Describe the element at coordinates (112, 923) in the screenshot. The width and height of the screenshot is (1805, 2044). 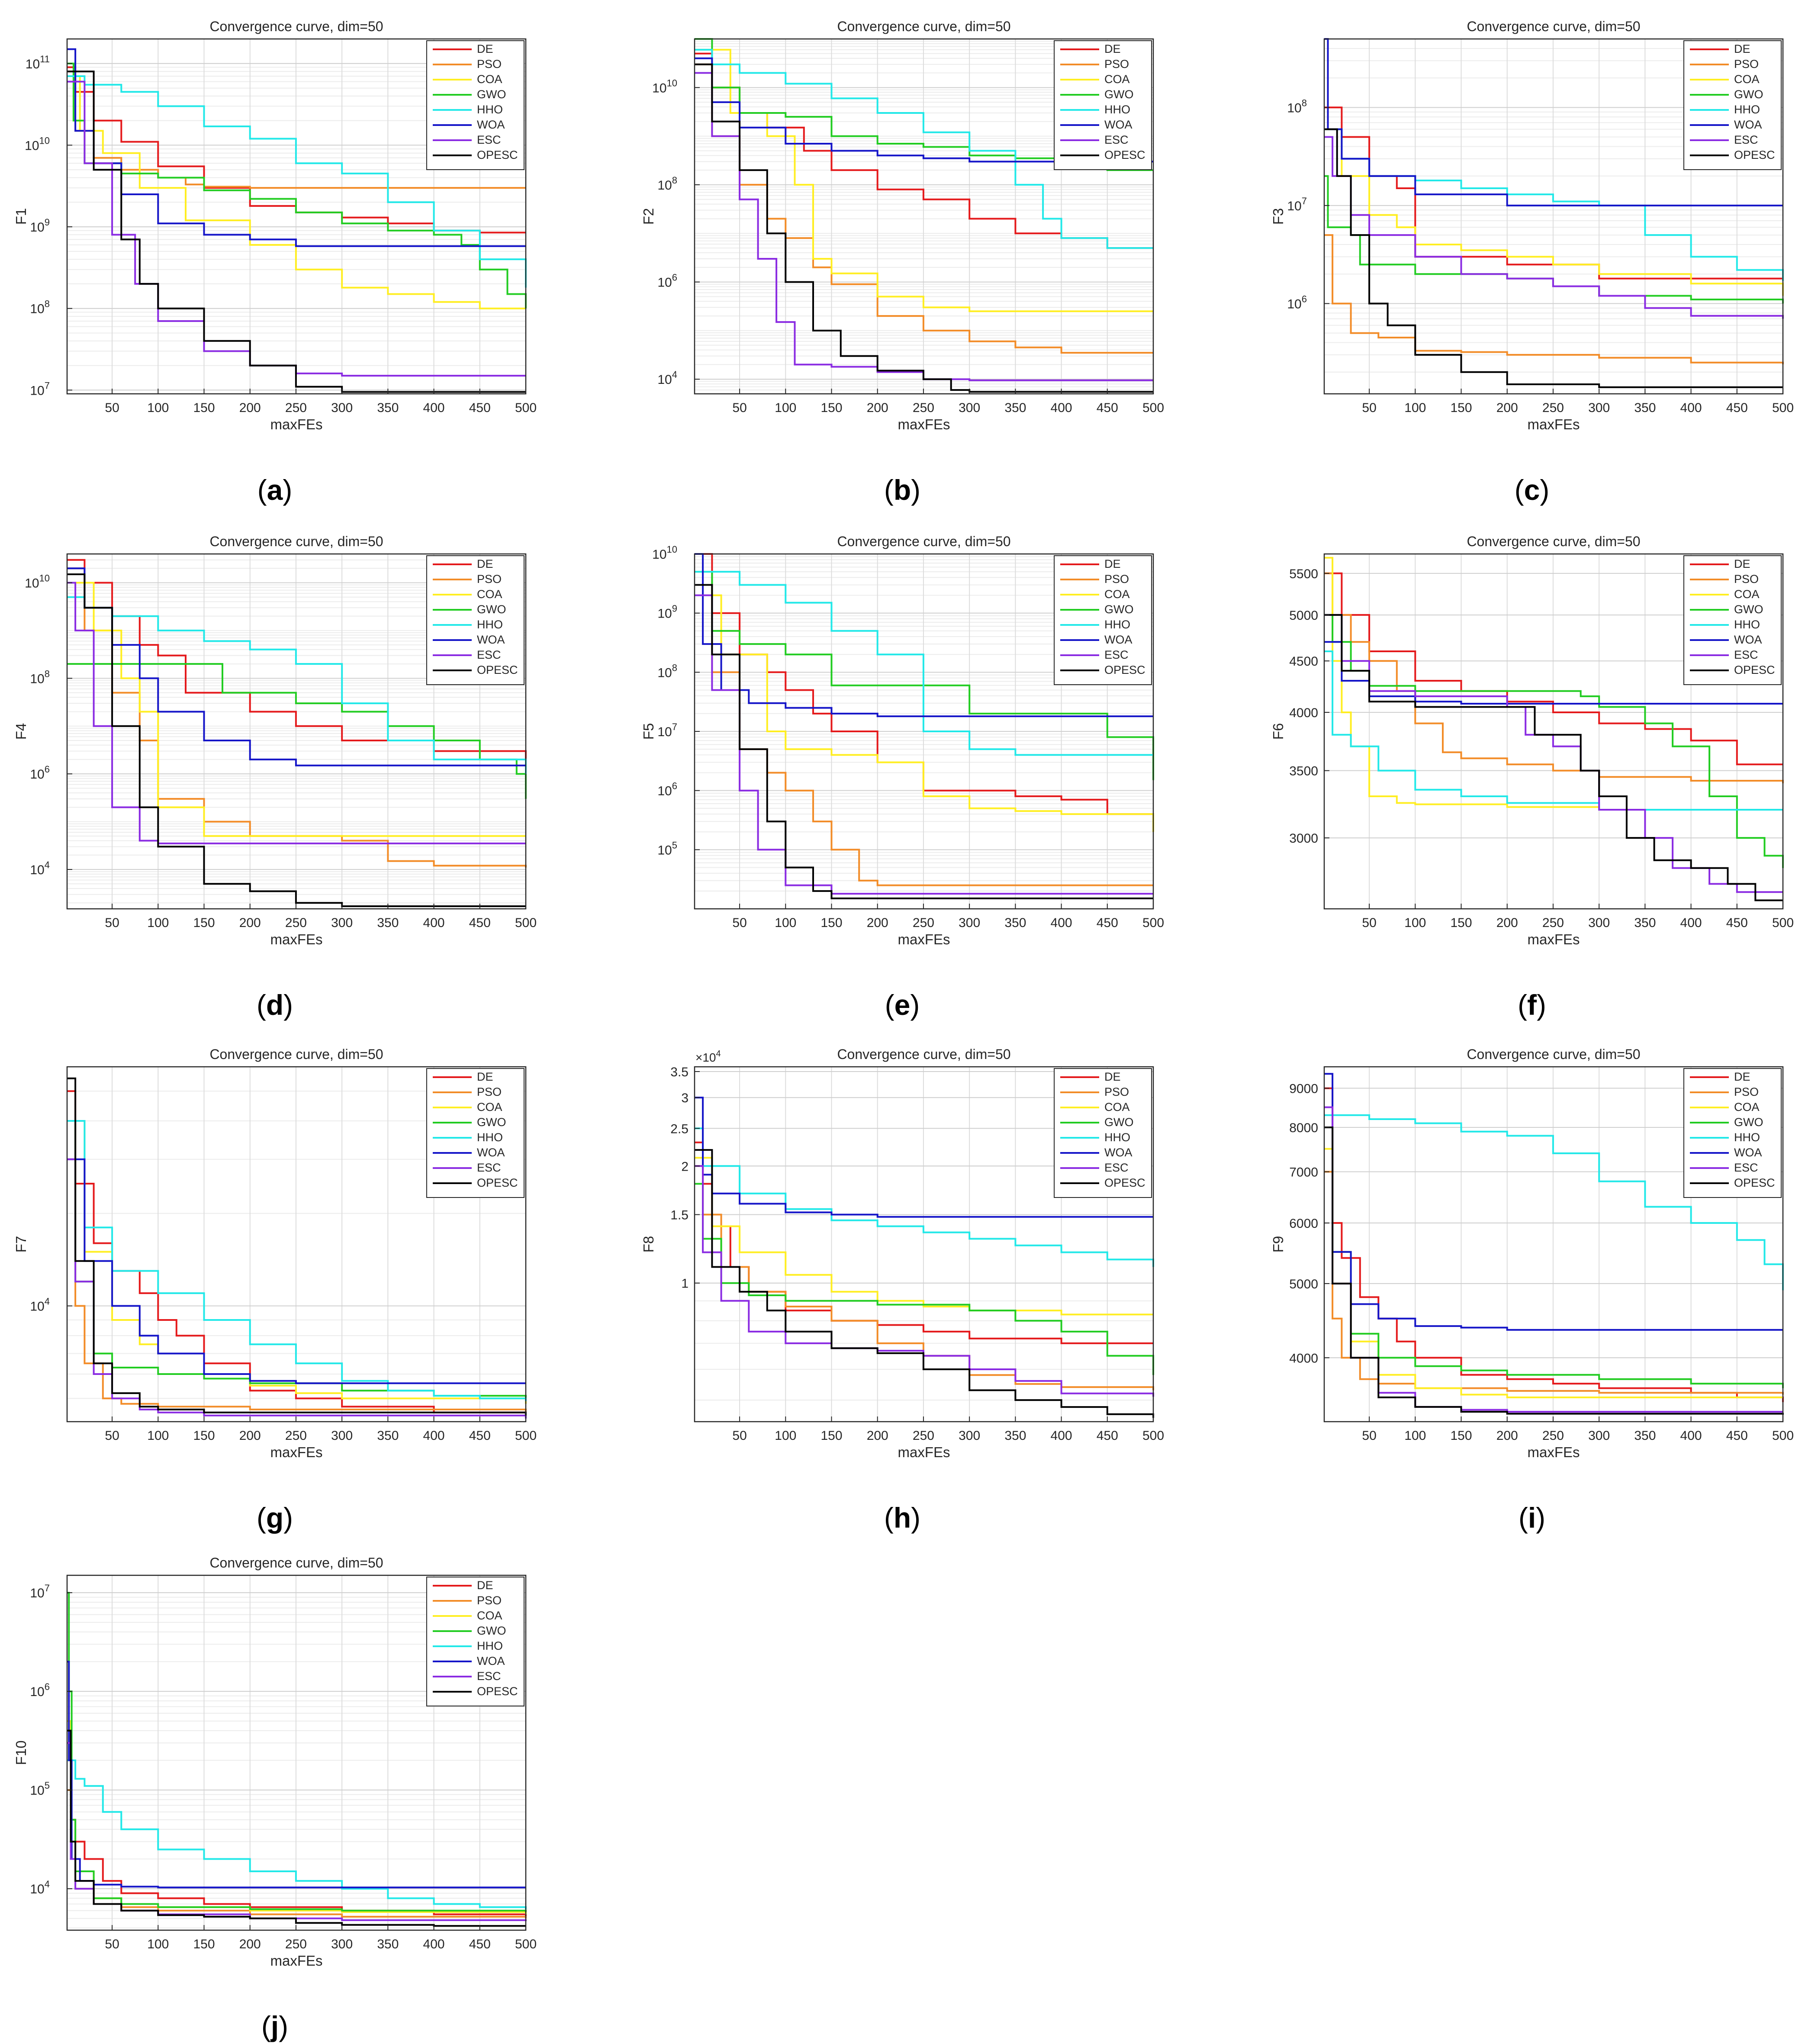
I see `x-tick-label: 50` at that location.